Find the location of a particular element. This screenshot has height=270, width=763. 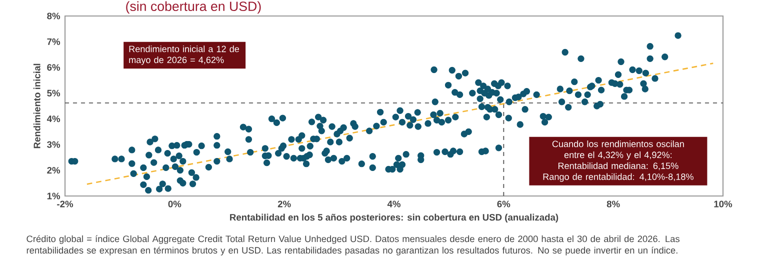

y-tick-label: 4% is located at coordinates (53, 119).